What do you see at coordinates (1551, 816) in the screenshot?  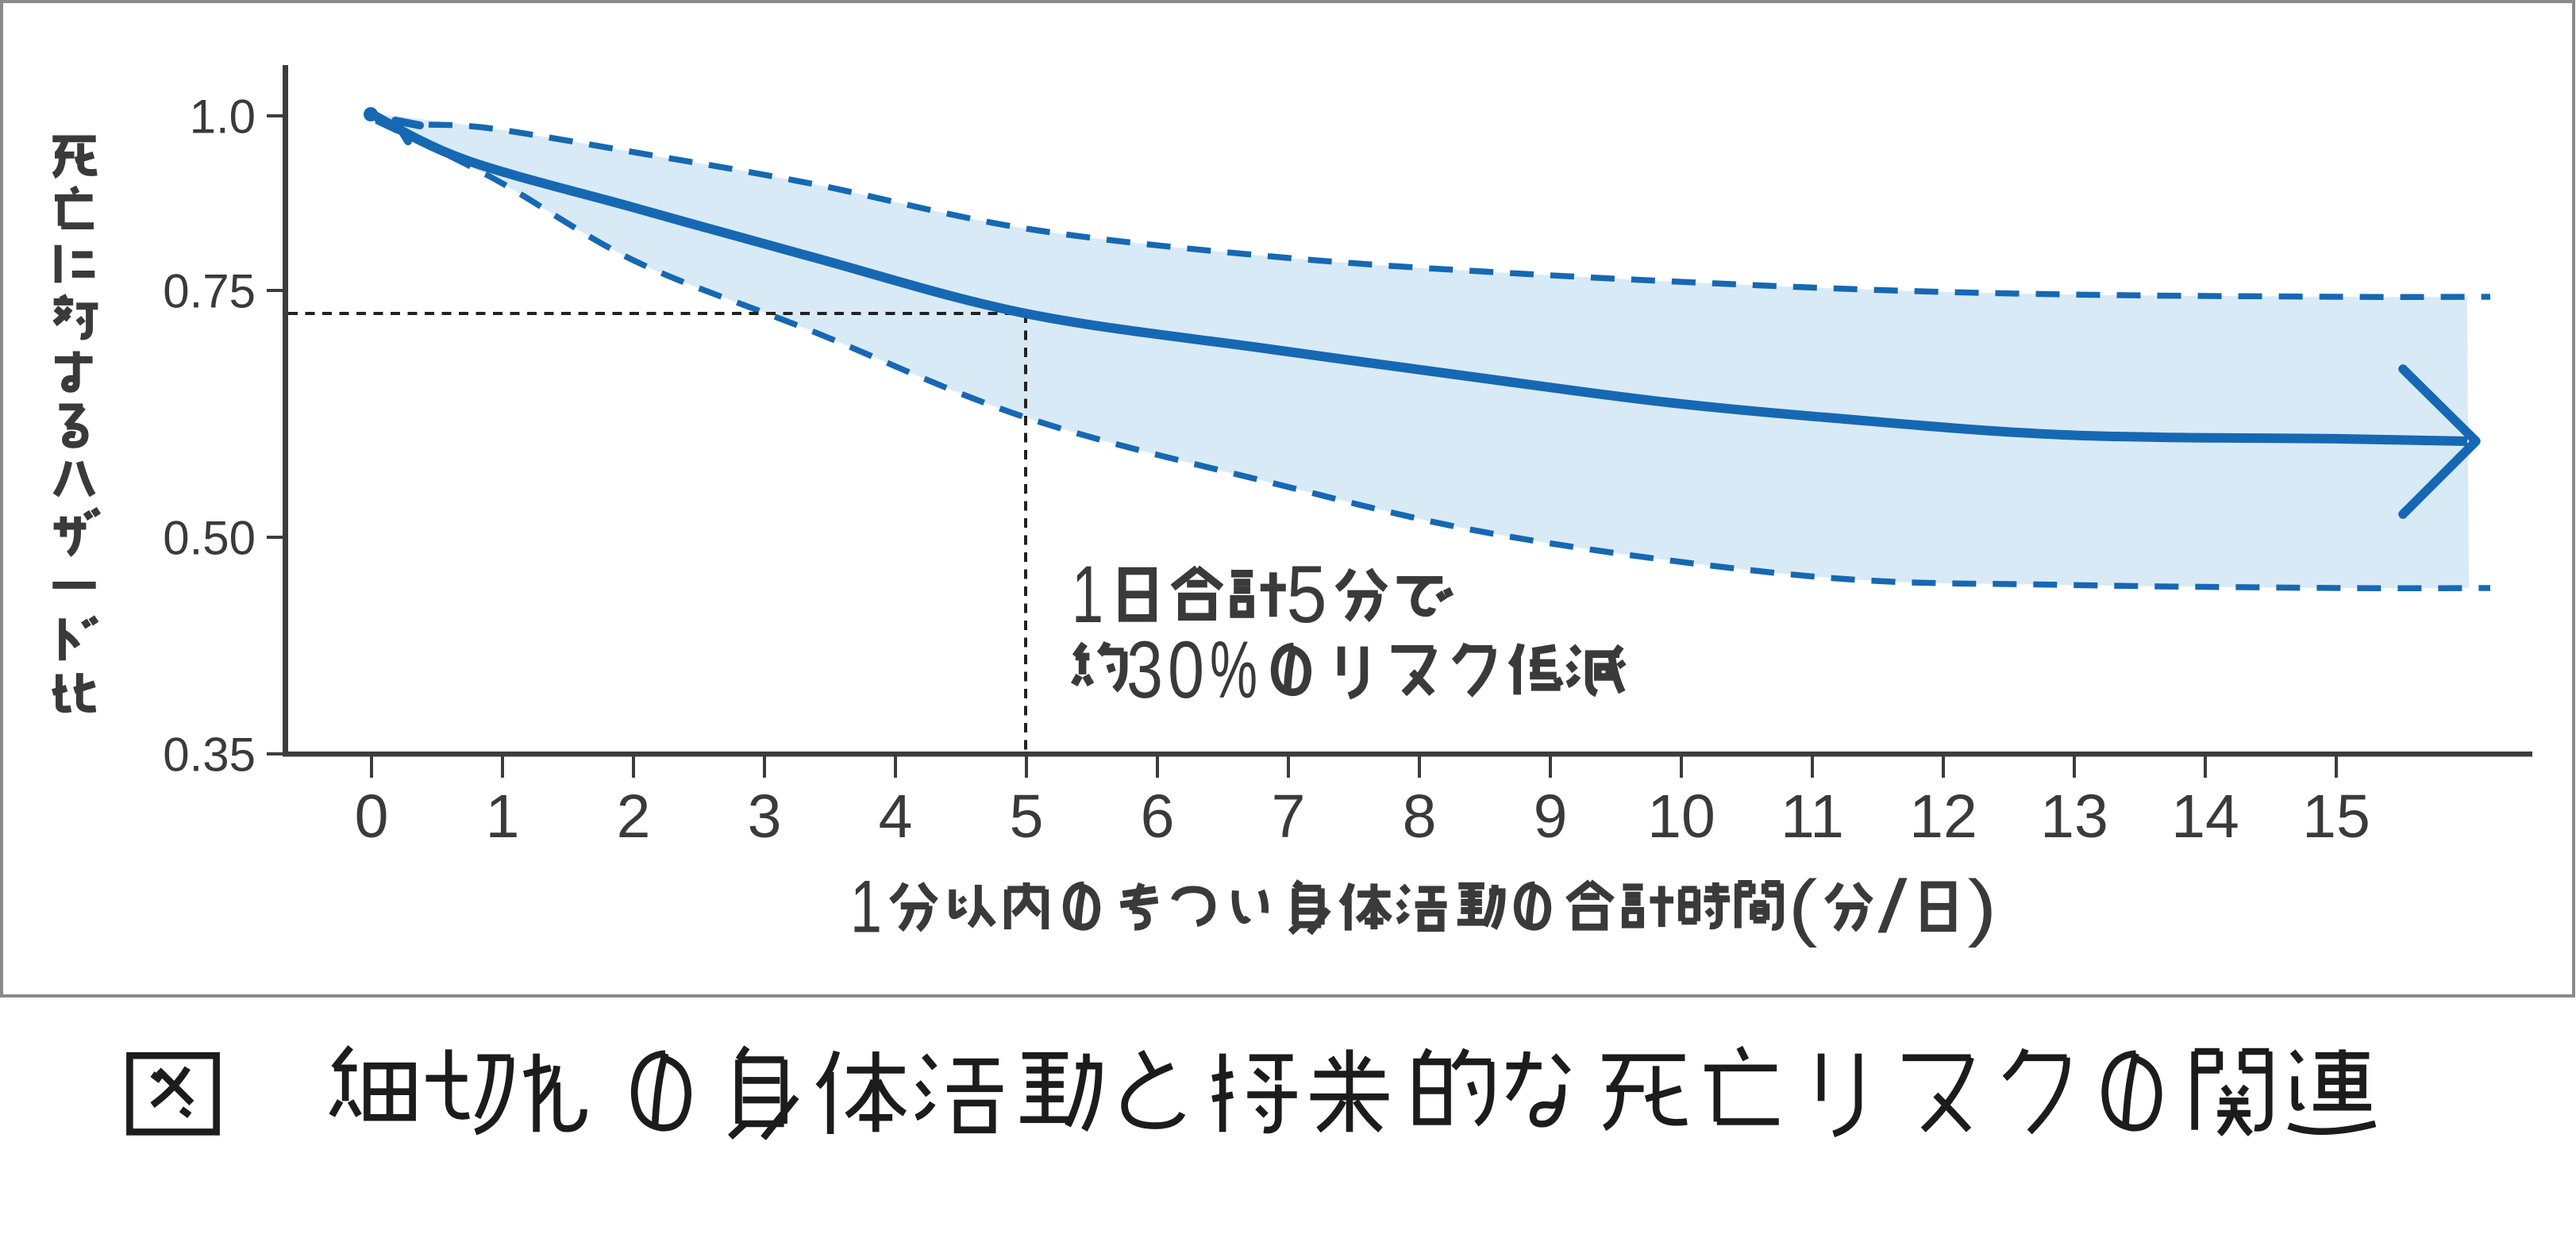 I see `svg-text: 9` at bounding box center [1551, 816].